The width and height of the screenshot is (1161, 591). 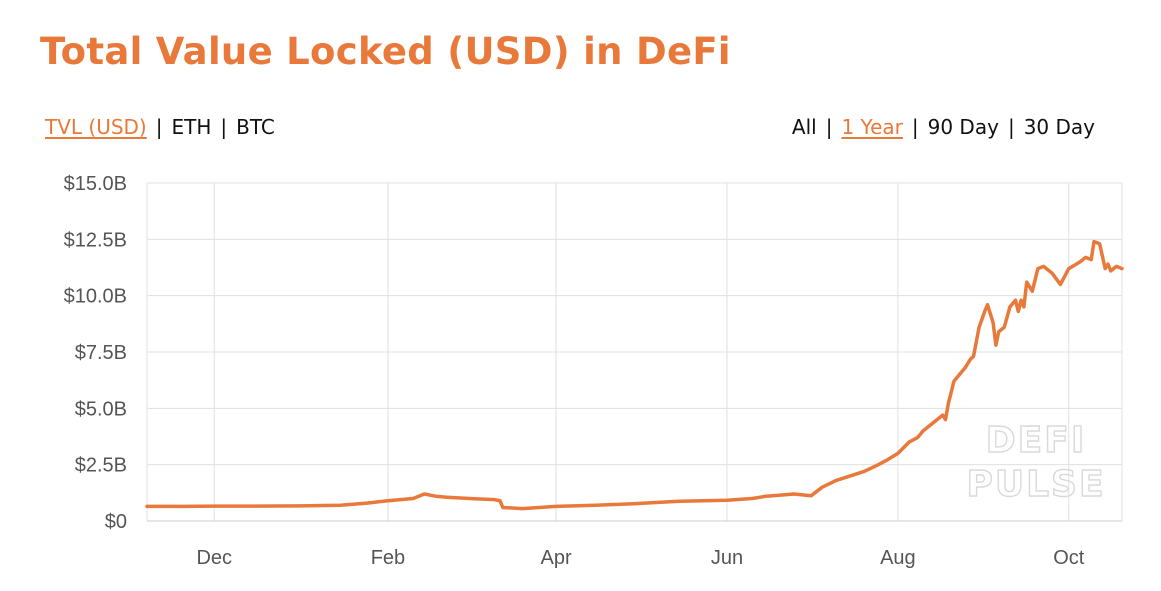 I want to click on range-toggle-group: All | 1 Year | 90 Day | 30 Day, so click(x=943, y=127).